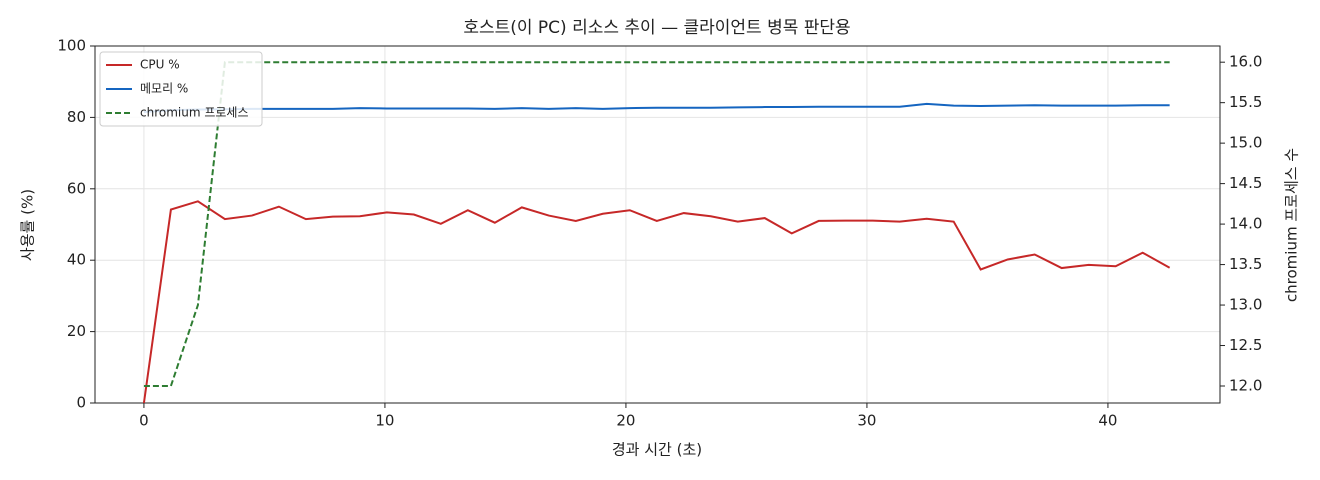 The image size is (1320, 480). I want to click on y2-tick-label: 14.5, so click(1245, 183).